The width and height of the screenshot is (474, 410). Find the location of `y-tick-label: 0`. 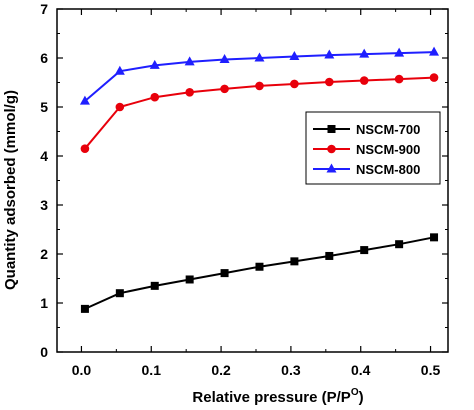

y-tick-label: 0 is located at coordinates (44, 352).